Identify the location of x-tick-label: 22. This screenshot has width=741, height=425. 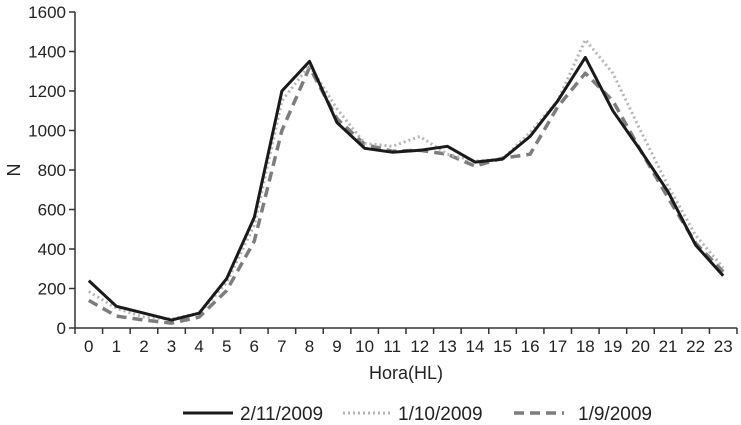
(695, 346).